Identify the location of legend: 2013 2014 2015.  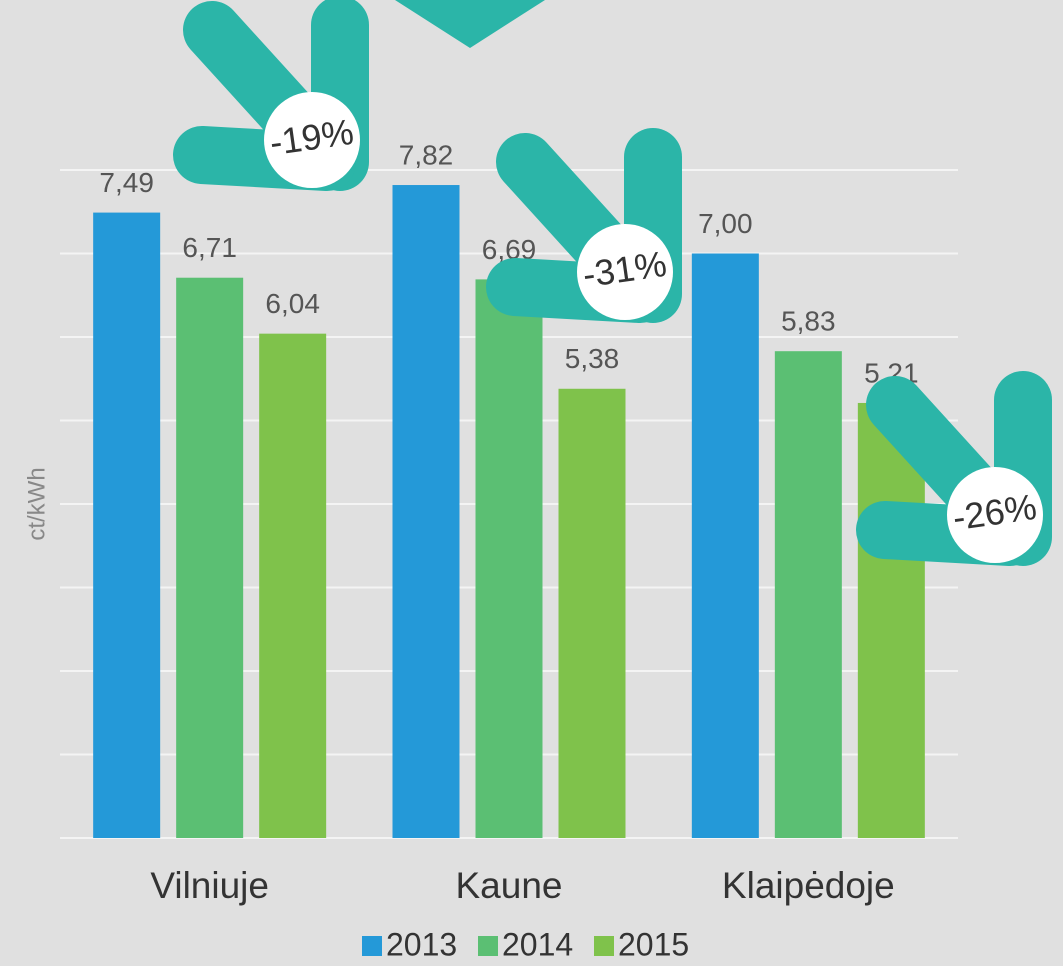
(525, 944).